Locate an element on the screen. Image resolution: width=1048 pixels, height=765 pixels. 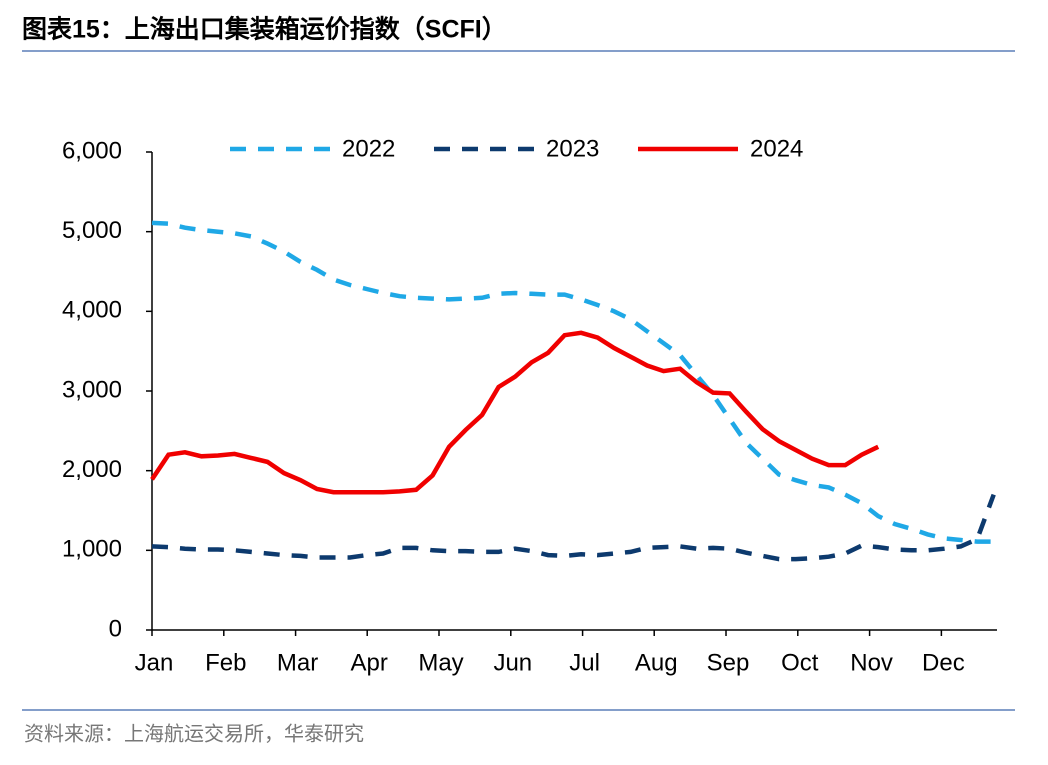
y-tick-label: 0 is located at coordinates (115, 628).